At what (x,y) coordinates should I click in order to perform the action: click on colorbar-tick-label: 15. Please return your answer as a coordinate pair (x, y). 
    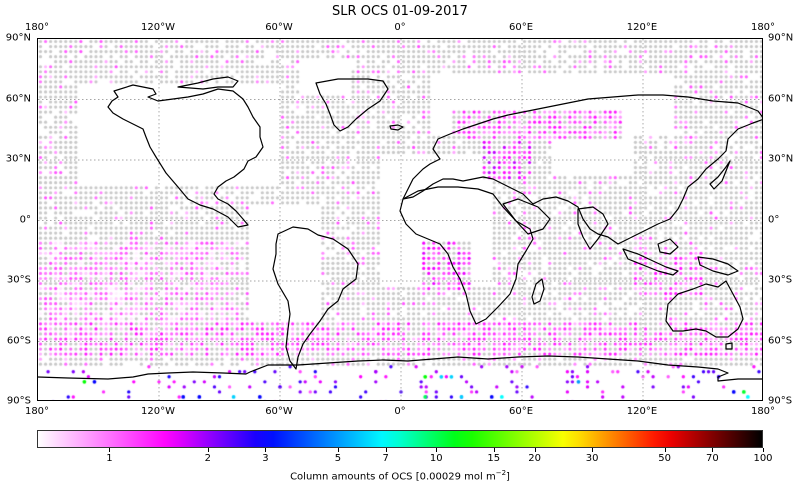
    Looking at the image, I should click on (494, 458).